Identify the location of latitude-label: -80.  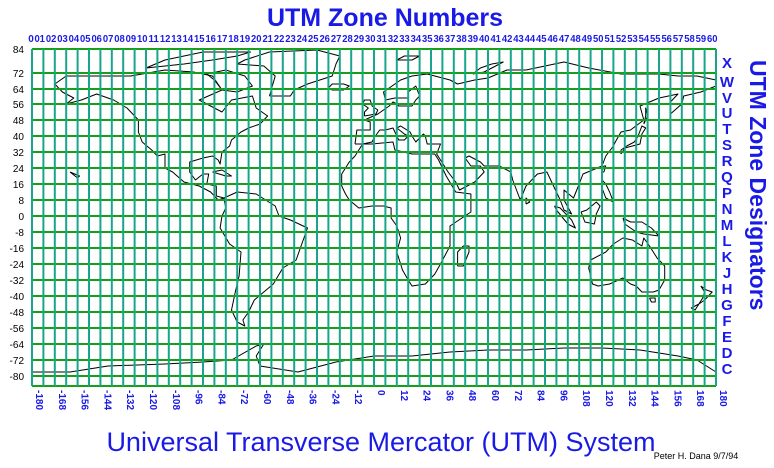
(17, 377).